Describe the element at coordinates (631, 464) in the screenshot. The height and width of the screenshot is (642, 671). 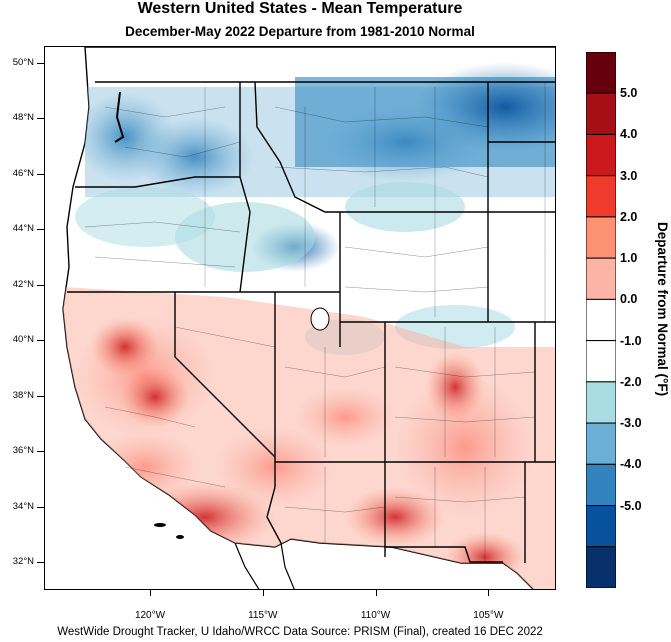
I see `colorbar-tick-label: -4.0` at that location.